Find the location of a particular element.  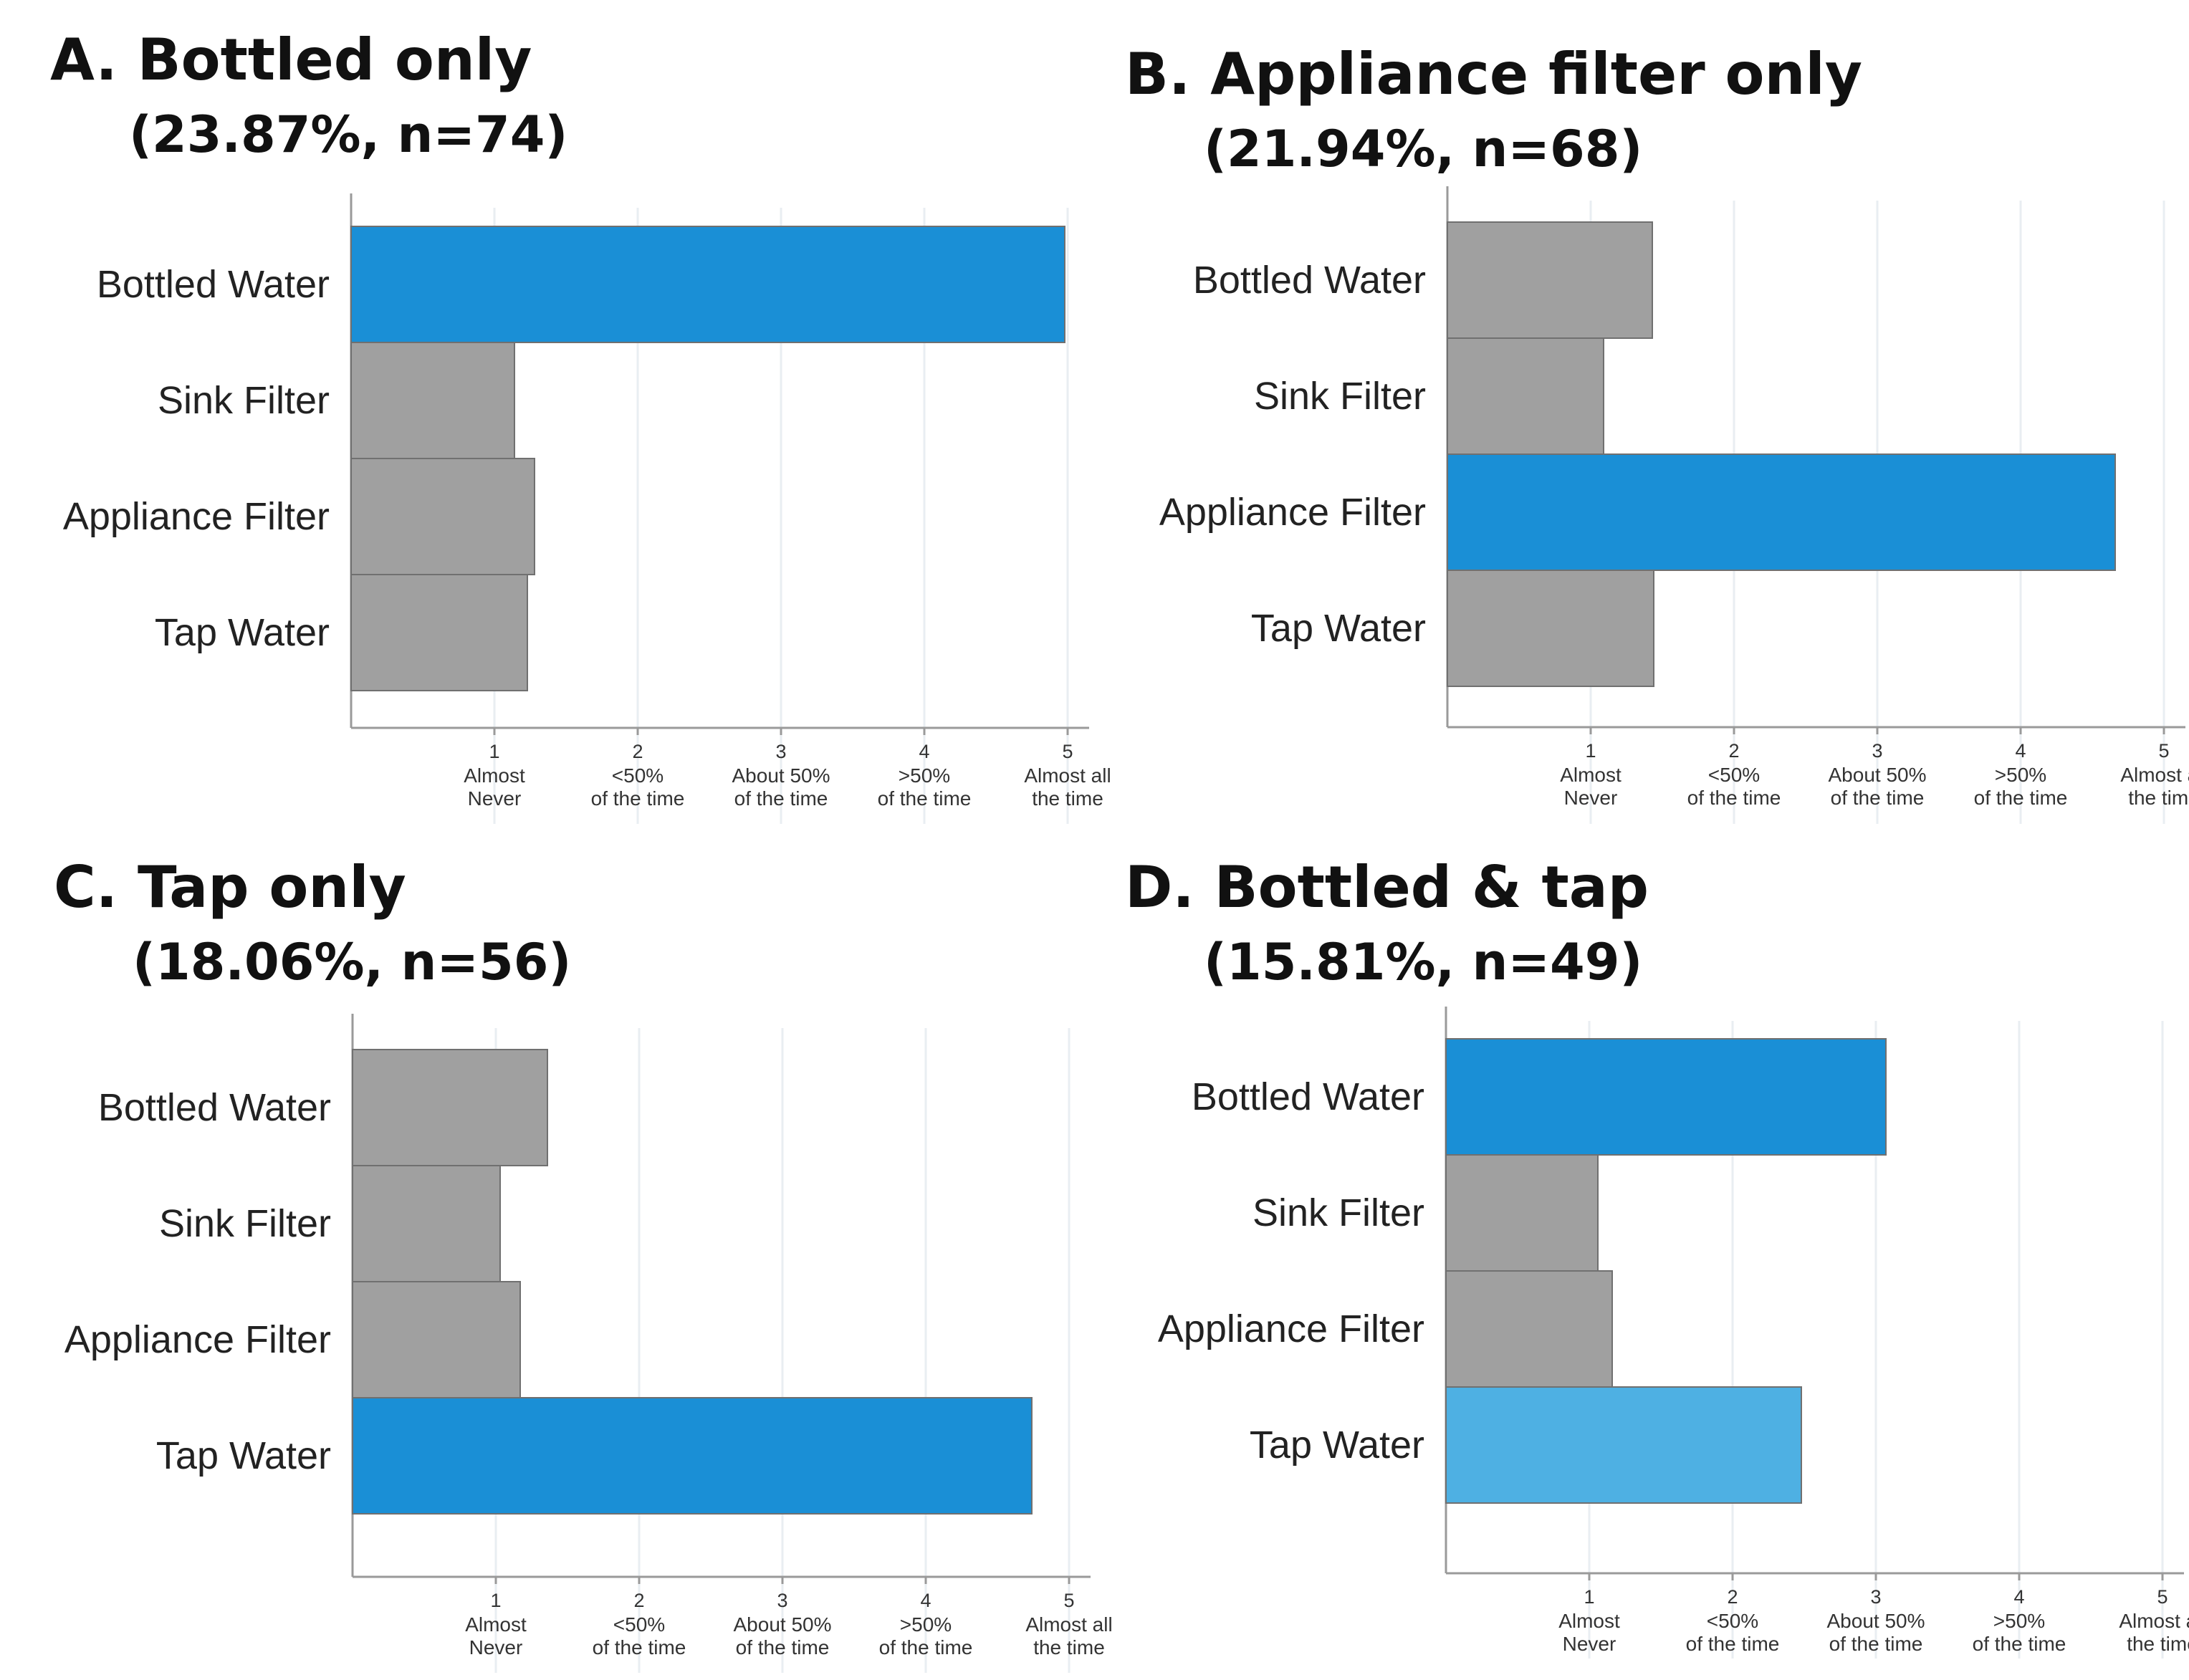

chart-subtitle: (15.81%, n=49) is located at coordinates (1423, 962).